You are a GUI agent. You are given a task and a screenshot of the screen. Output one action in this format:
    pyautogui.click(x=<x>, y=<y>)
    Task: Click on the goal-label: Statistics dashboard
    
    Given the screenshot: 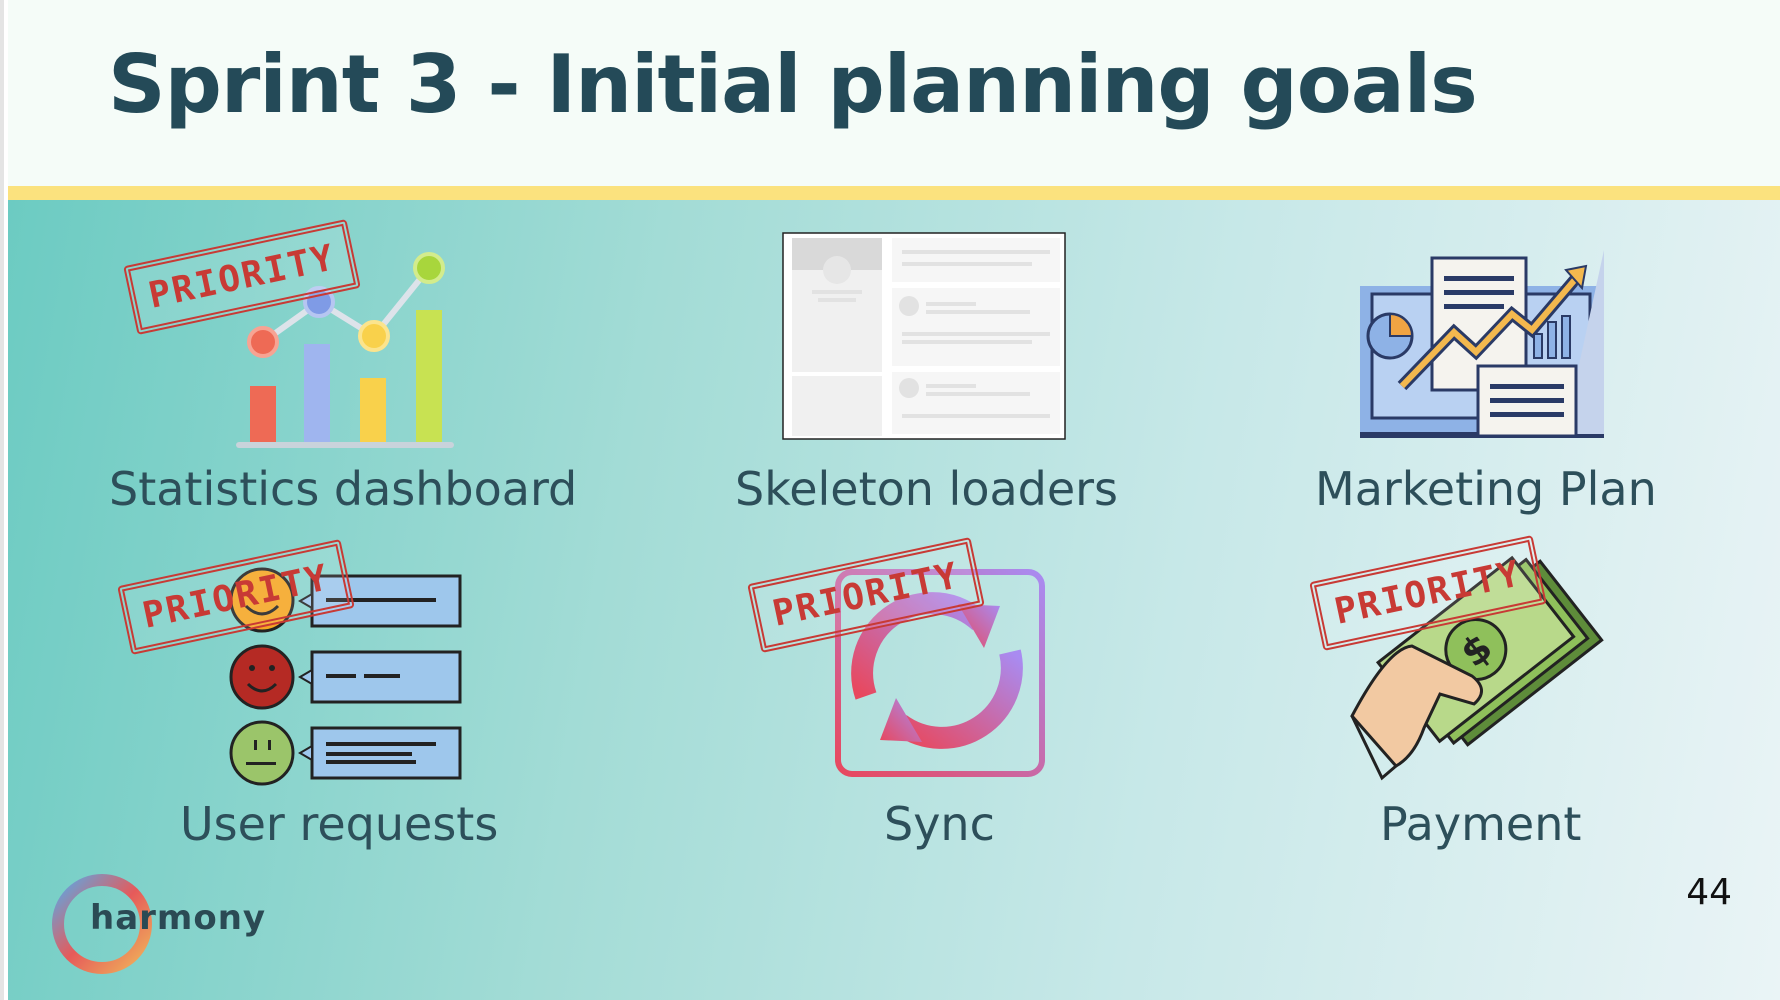 What is the action you would take?
    pyautogui.click(x=343, y=489)
    